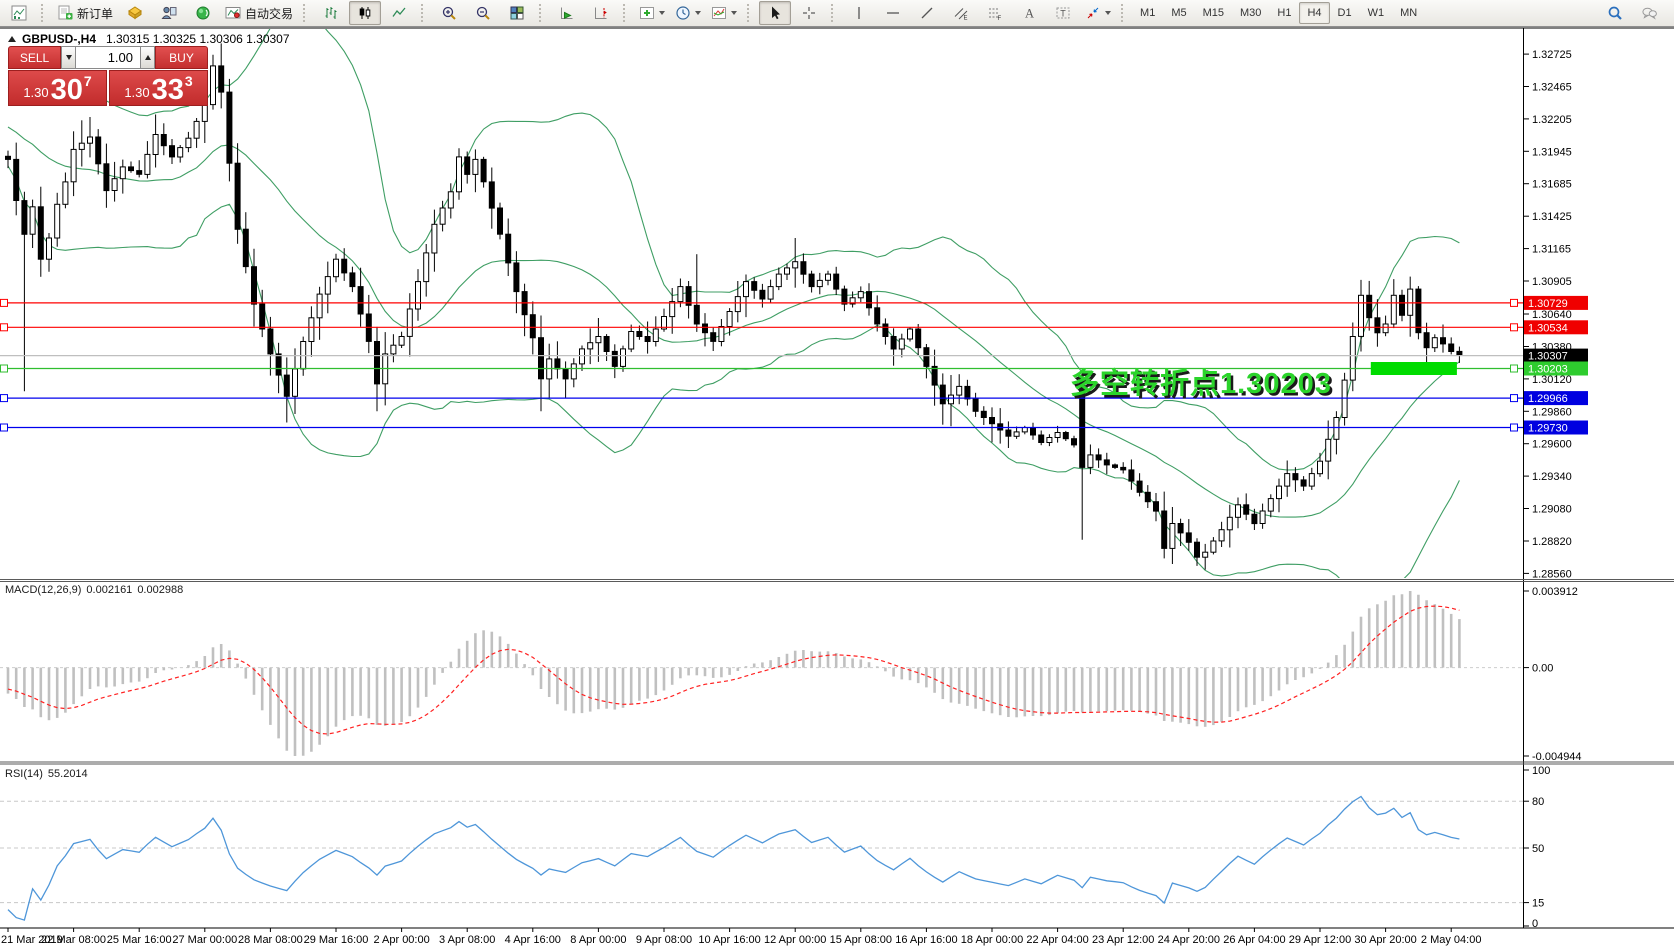 The width and height of the screenshot is (1674, 949). What do you see at coordinates (1201, 384) in the screenshot?
I see `chart-text-annotation: 多空转折点1.30203` at bounding box center [1201, 384].